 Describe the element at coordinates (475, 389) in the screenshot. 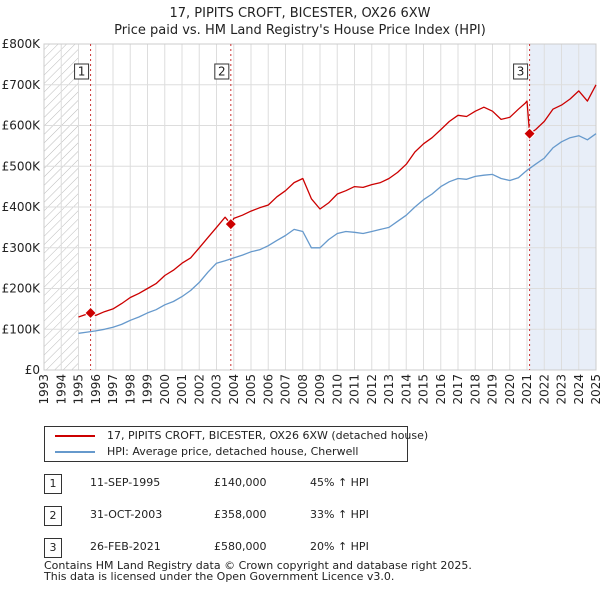

I see `x-tick-label: 2018` at that location.